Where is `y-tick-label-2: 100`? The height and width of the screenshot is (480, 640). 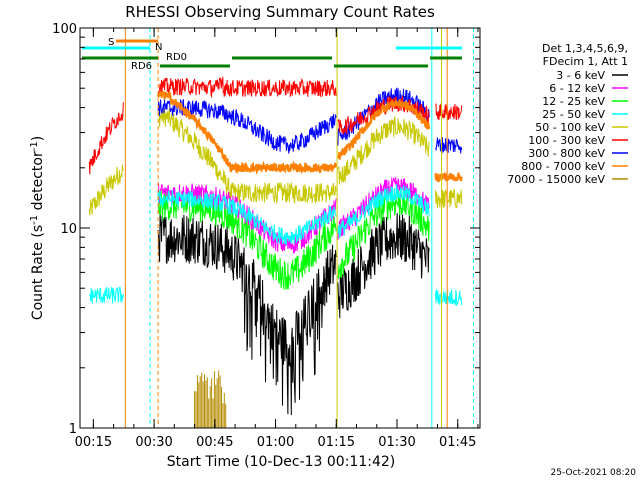 y-tick-label-2: 100 is located at coordinates (64, 29).